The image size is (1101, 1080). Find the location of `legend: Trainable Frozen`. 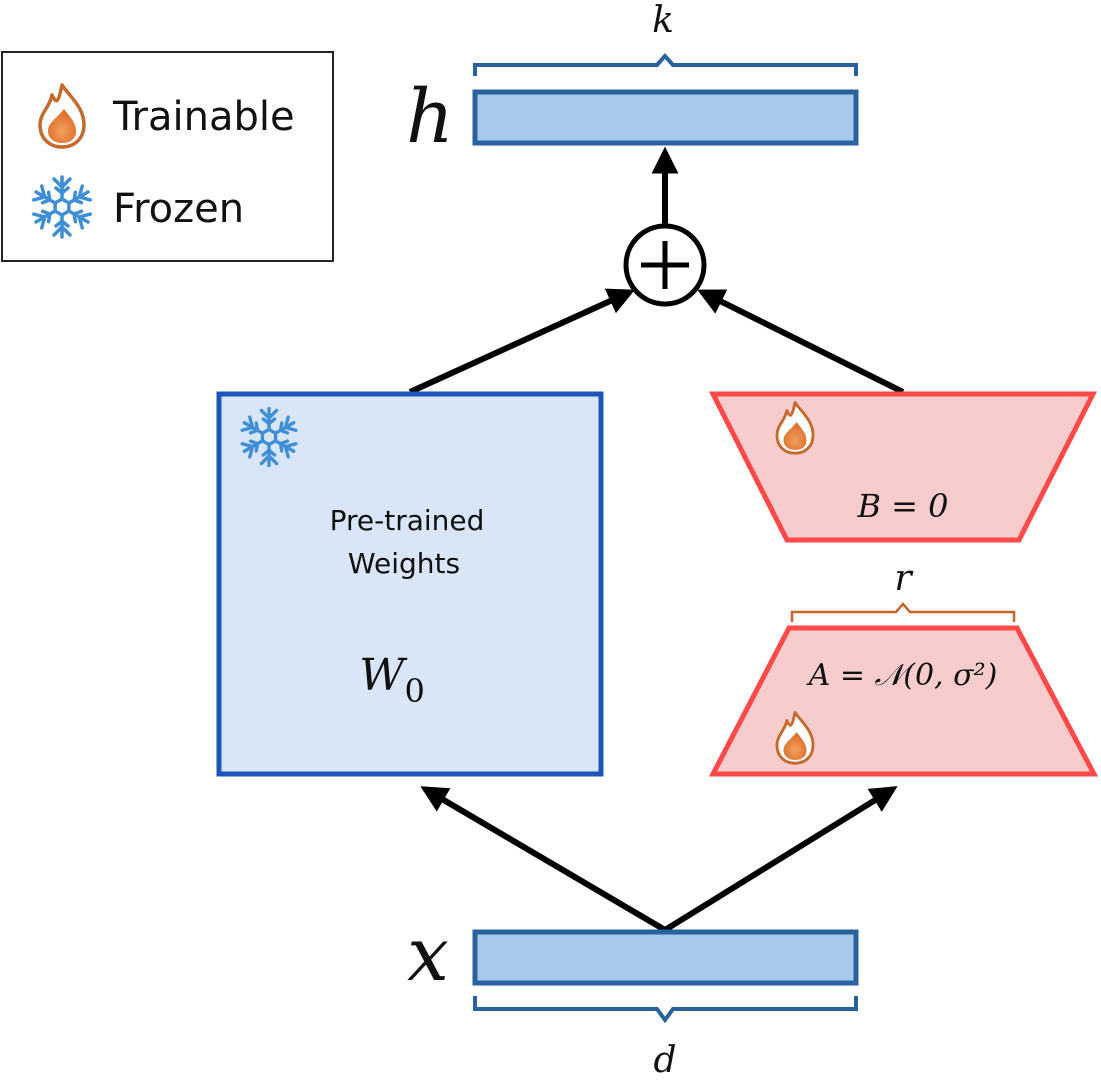

legend: Trainable Frozen is located at coordinates (167, 156).